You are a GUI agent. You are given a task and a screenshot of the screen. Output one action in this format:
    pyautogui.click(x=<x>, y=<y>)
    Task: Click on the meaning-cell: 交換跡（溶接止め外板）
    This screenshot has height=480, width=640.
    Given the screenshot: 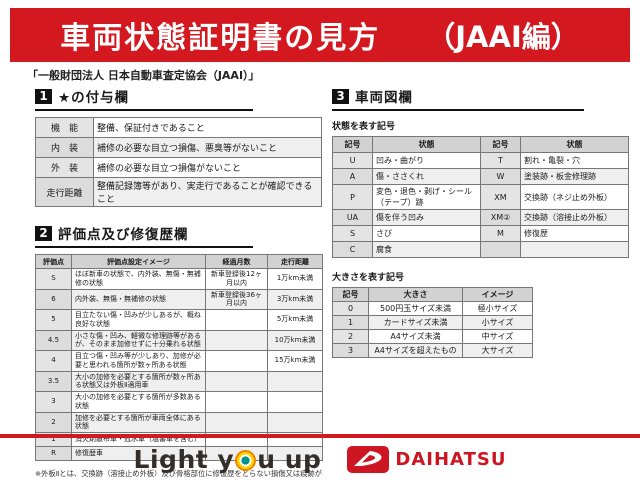 What is the action you would take?
    pyautogui.click(x=574, y=217)
    